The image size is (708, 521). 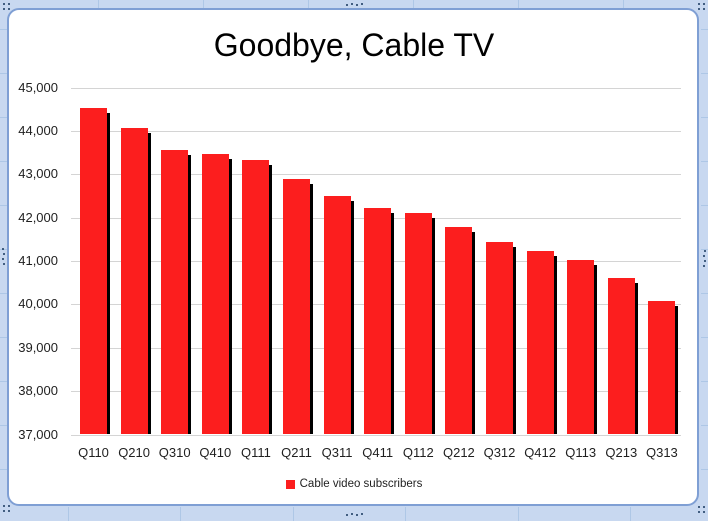 What do you see at coordinates (662, 367) in the screenshot?
I see `bar-Q313` at bounding box center [662, 367].